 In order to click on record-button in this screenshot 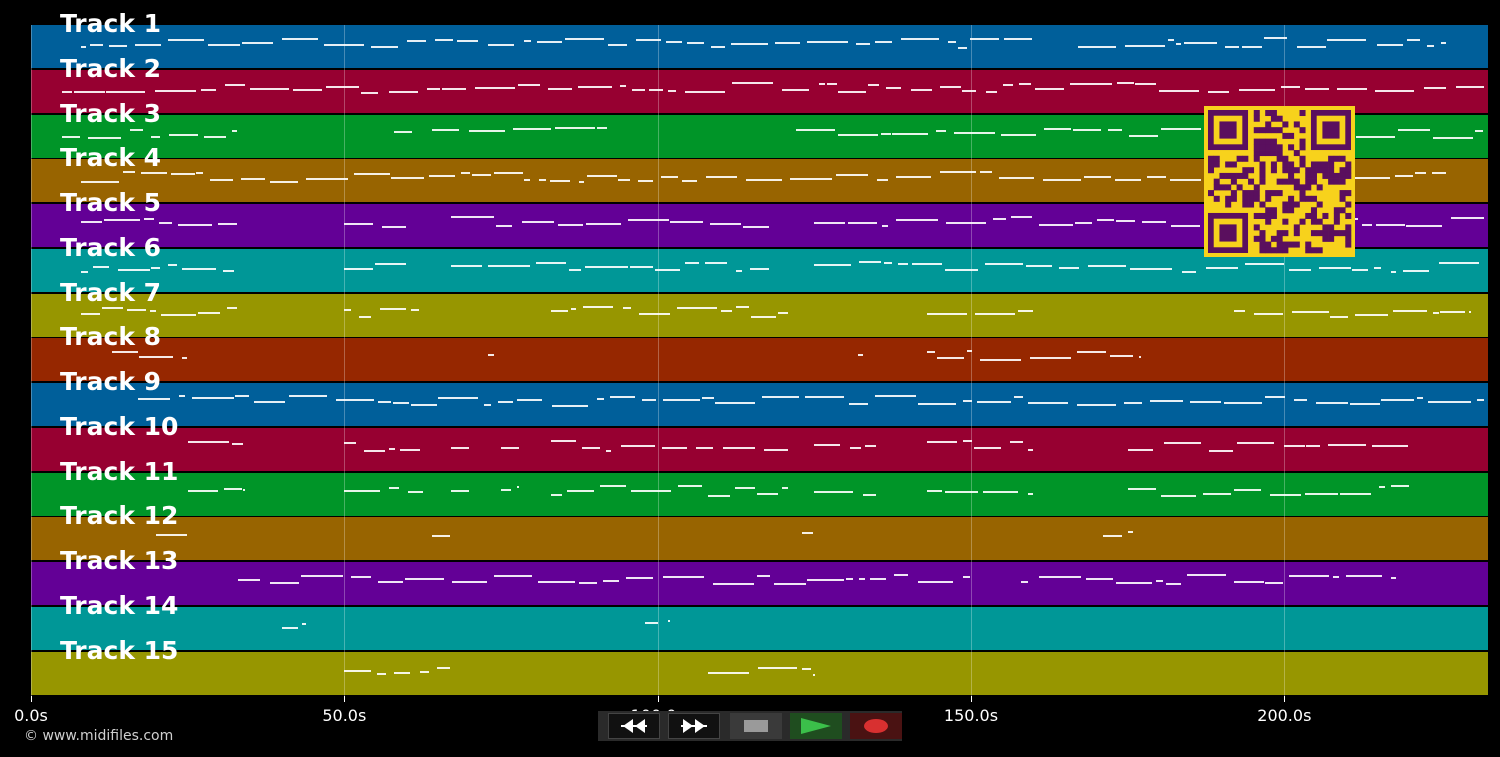, I will do `click(876, 726)`.